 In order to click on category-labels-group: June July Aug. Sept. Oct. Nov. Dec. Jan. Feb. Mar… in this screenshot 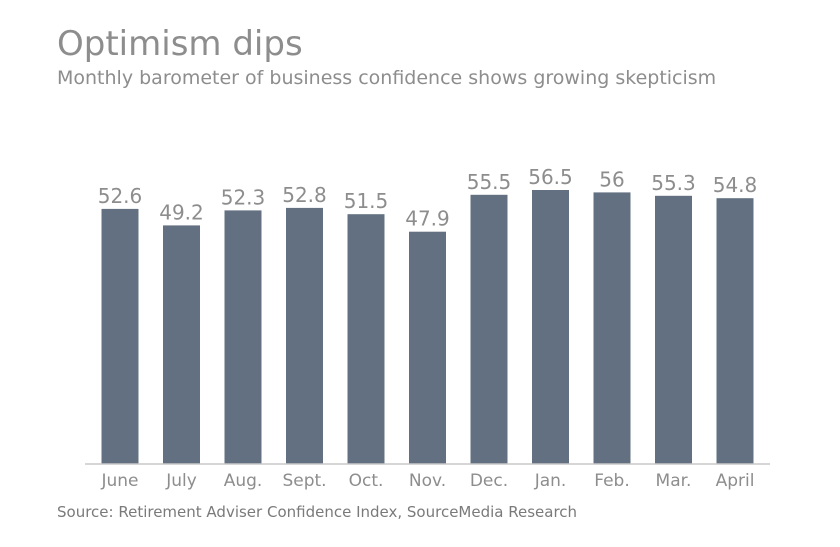, I will do `click(427, 481)`.